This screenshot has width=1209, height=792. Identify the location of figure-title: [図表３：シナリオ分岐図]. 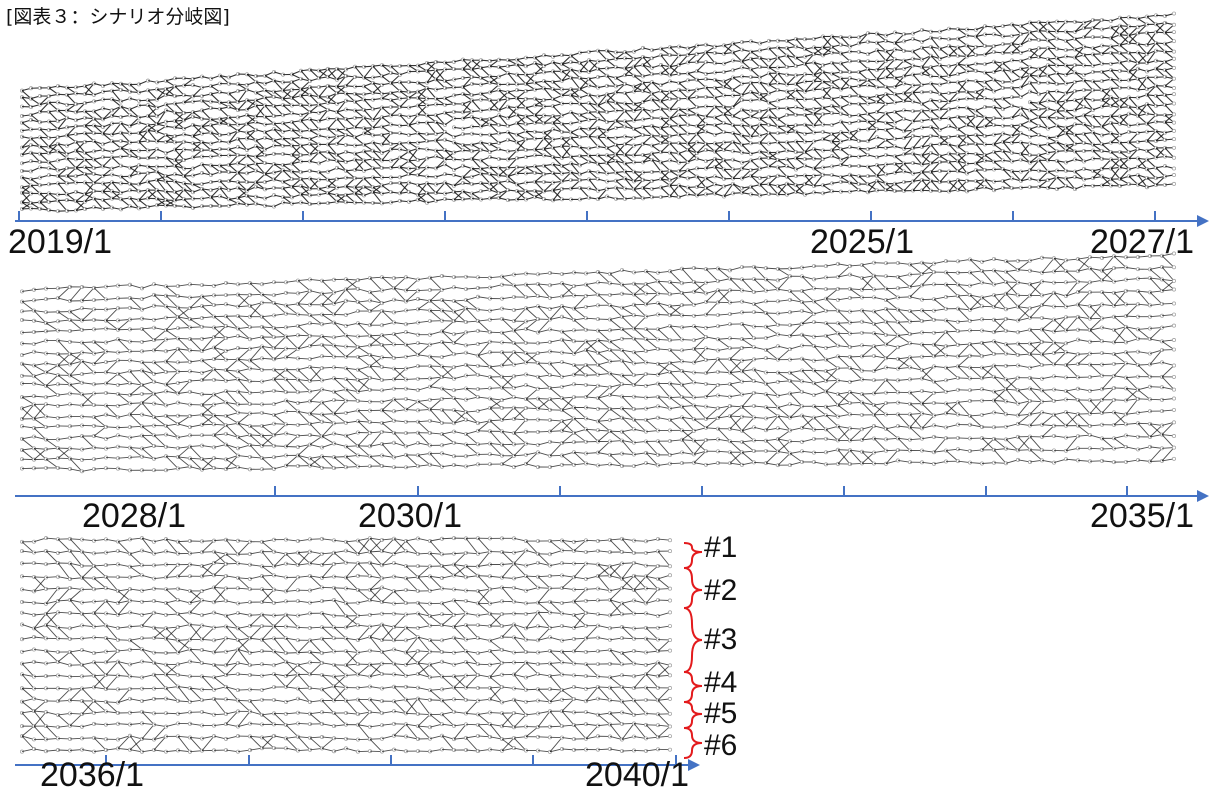
(118, 17).